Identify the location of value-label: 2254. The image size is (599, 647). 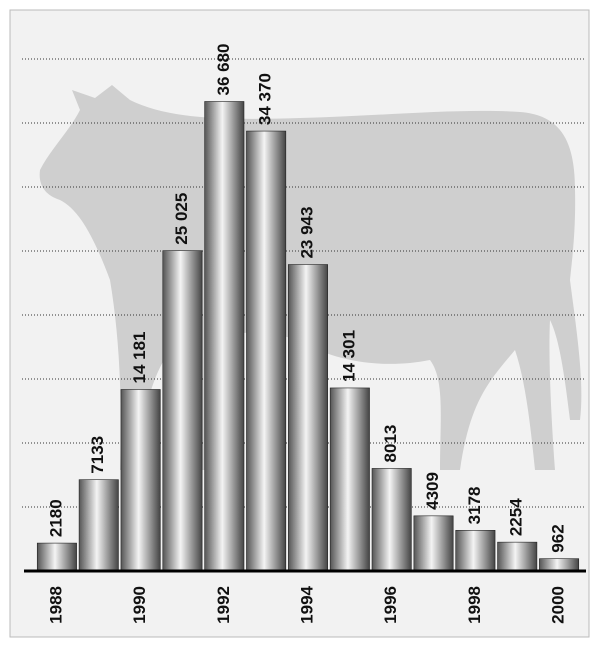
(516, 517).